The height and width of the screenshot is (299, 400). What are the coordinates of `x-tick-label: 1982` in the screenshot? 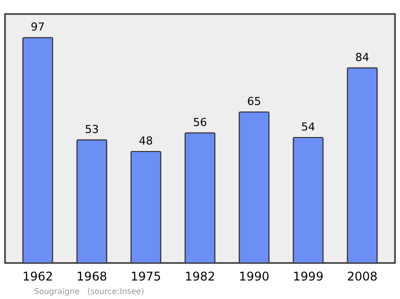 It's located at (200, 277).